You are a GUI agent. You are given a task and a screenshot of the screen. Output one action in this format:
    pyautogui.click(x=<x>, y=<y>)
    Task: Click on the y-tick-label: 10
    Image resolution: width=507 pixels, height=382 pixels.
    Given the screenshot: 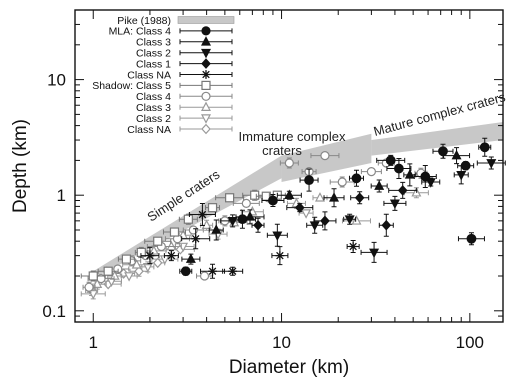 What is the action you would take?
    pyautogui.click(x=56, y=80)
    